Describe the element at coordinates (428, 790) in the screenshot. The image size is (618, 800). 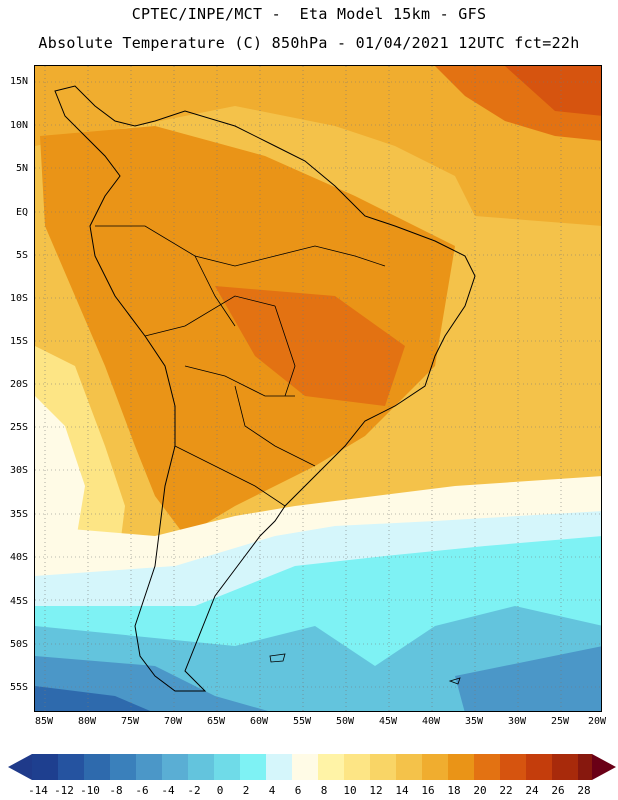
I see `colorbar-label: 16` at that location.